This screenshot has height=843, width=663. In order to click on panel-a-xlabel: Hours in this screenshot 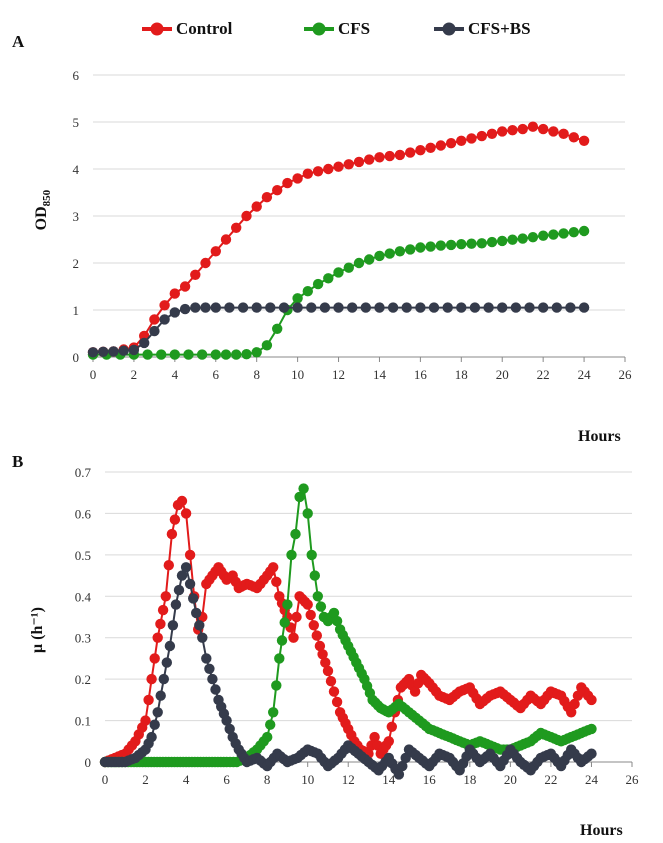, I will do `click(599, 436)`.